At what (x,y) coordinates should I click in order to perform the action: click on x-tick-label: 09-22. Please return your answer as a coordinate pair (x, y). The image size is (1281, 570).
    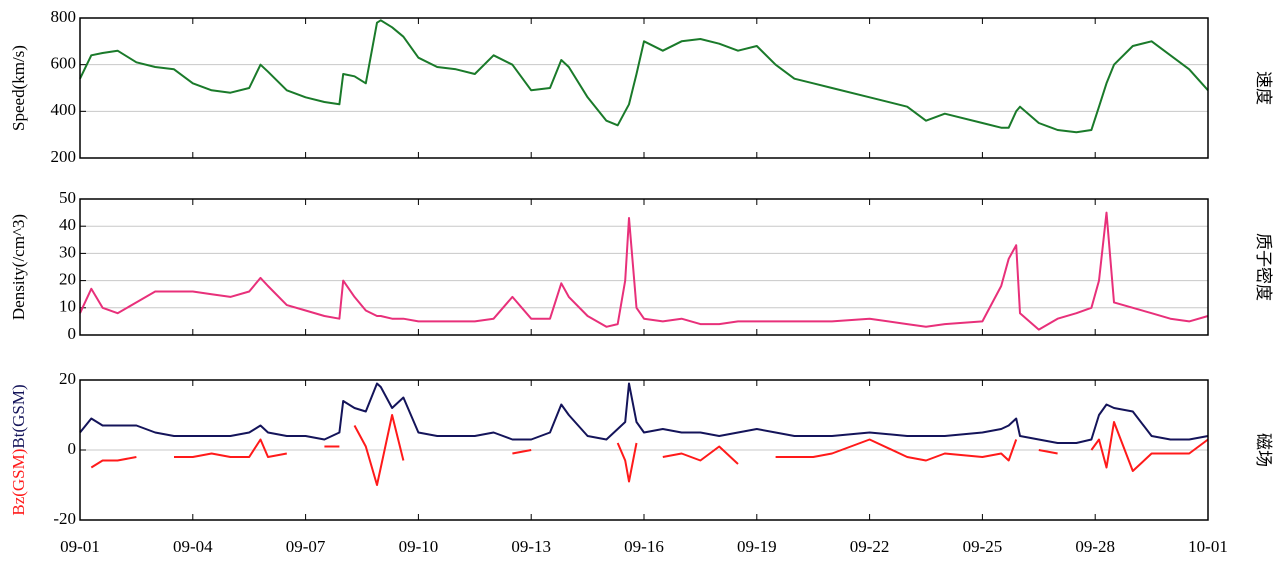
    Looking at the image, I should click on (870, 546).